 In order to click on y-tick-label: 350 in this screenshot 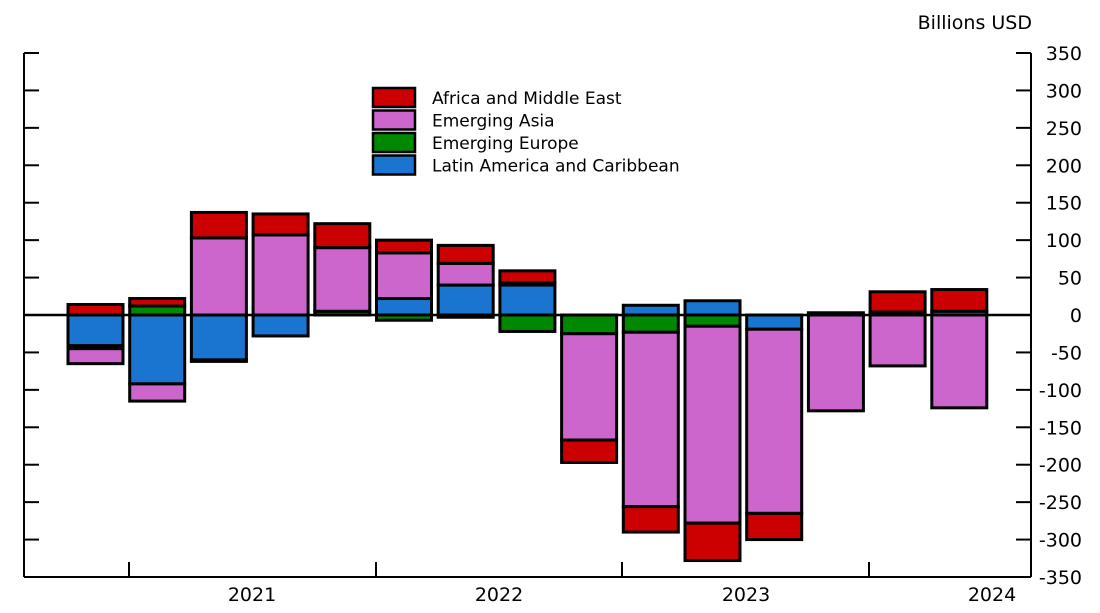, I will do `click(1064, 54)`.